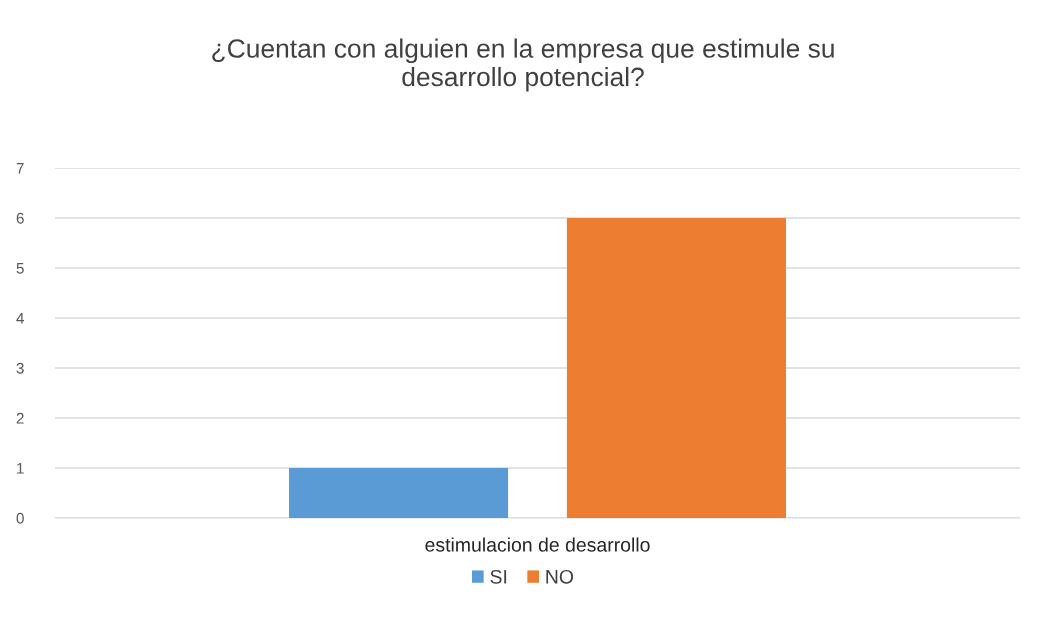  What do you see at coordinates (498, 576) in the screenshot?
I see `legend-label: SI` at bounding box center [498, 576].